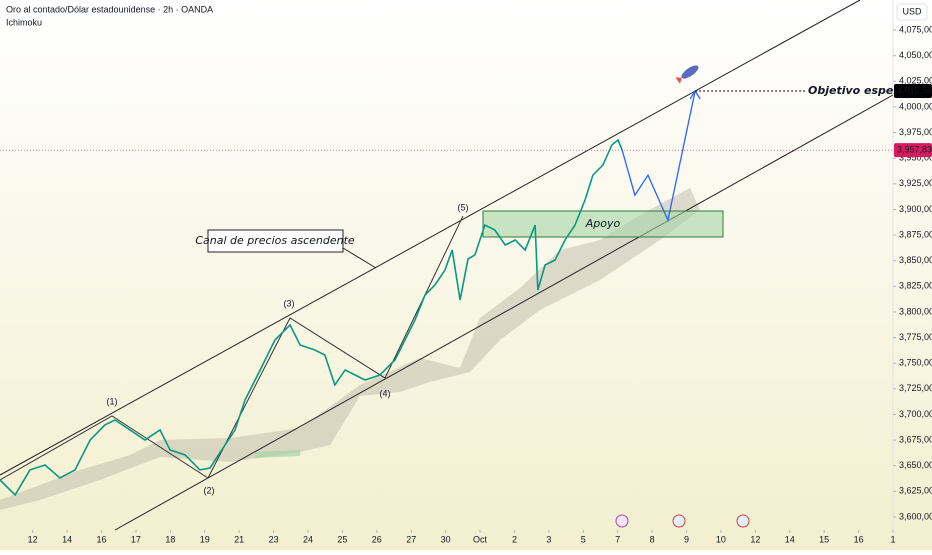 Image resolution: width=932 pixels, height=555 pixels. What do you see at coordinates (915, 183) in the screenshot?
I see `y-tick-label: 3,925,000` at bounding box center [915, 183].